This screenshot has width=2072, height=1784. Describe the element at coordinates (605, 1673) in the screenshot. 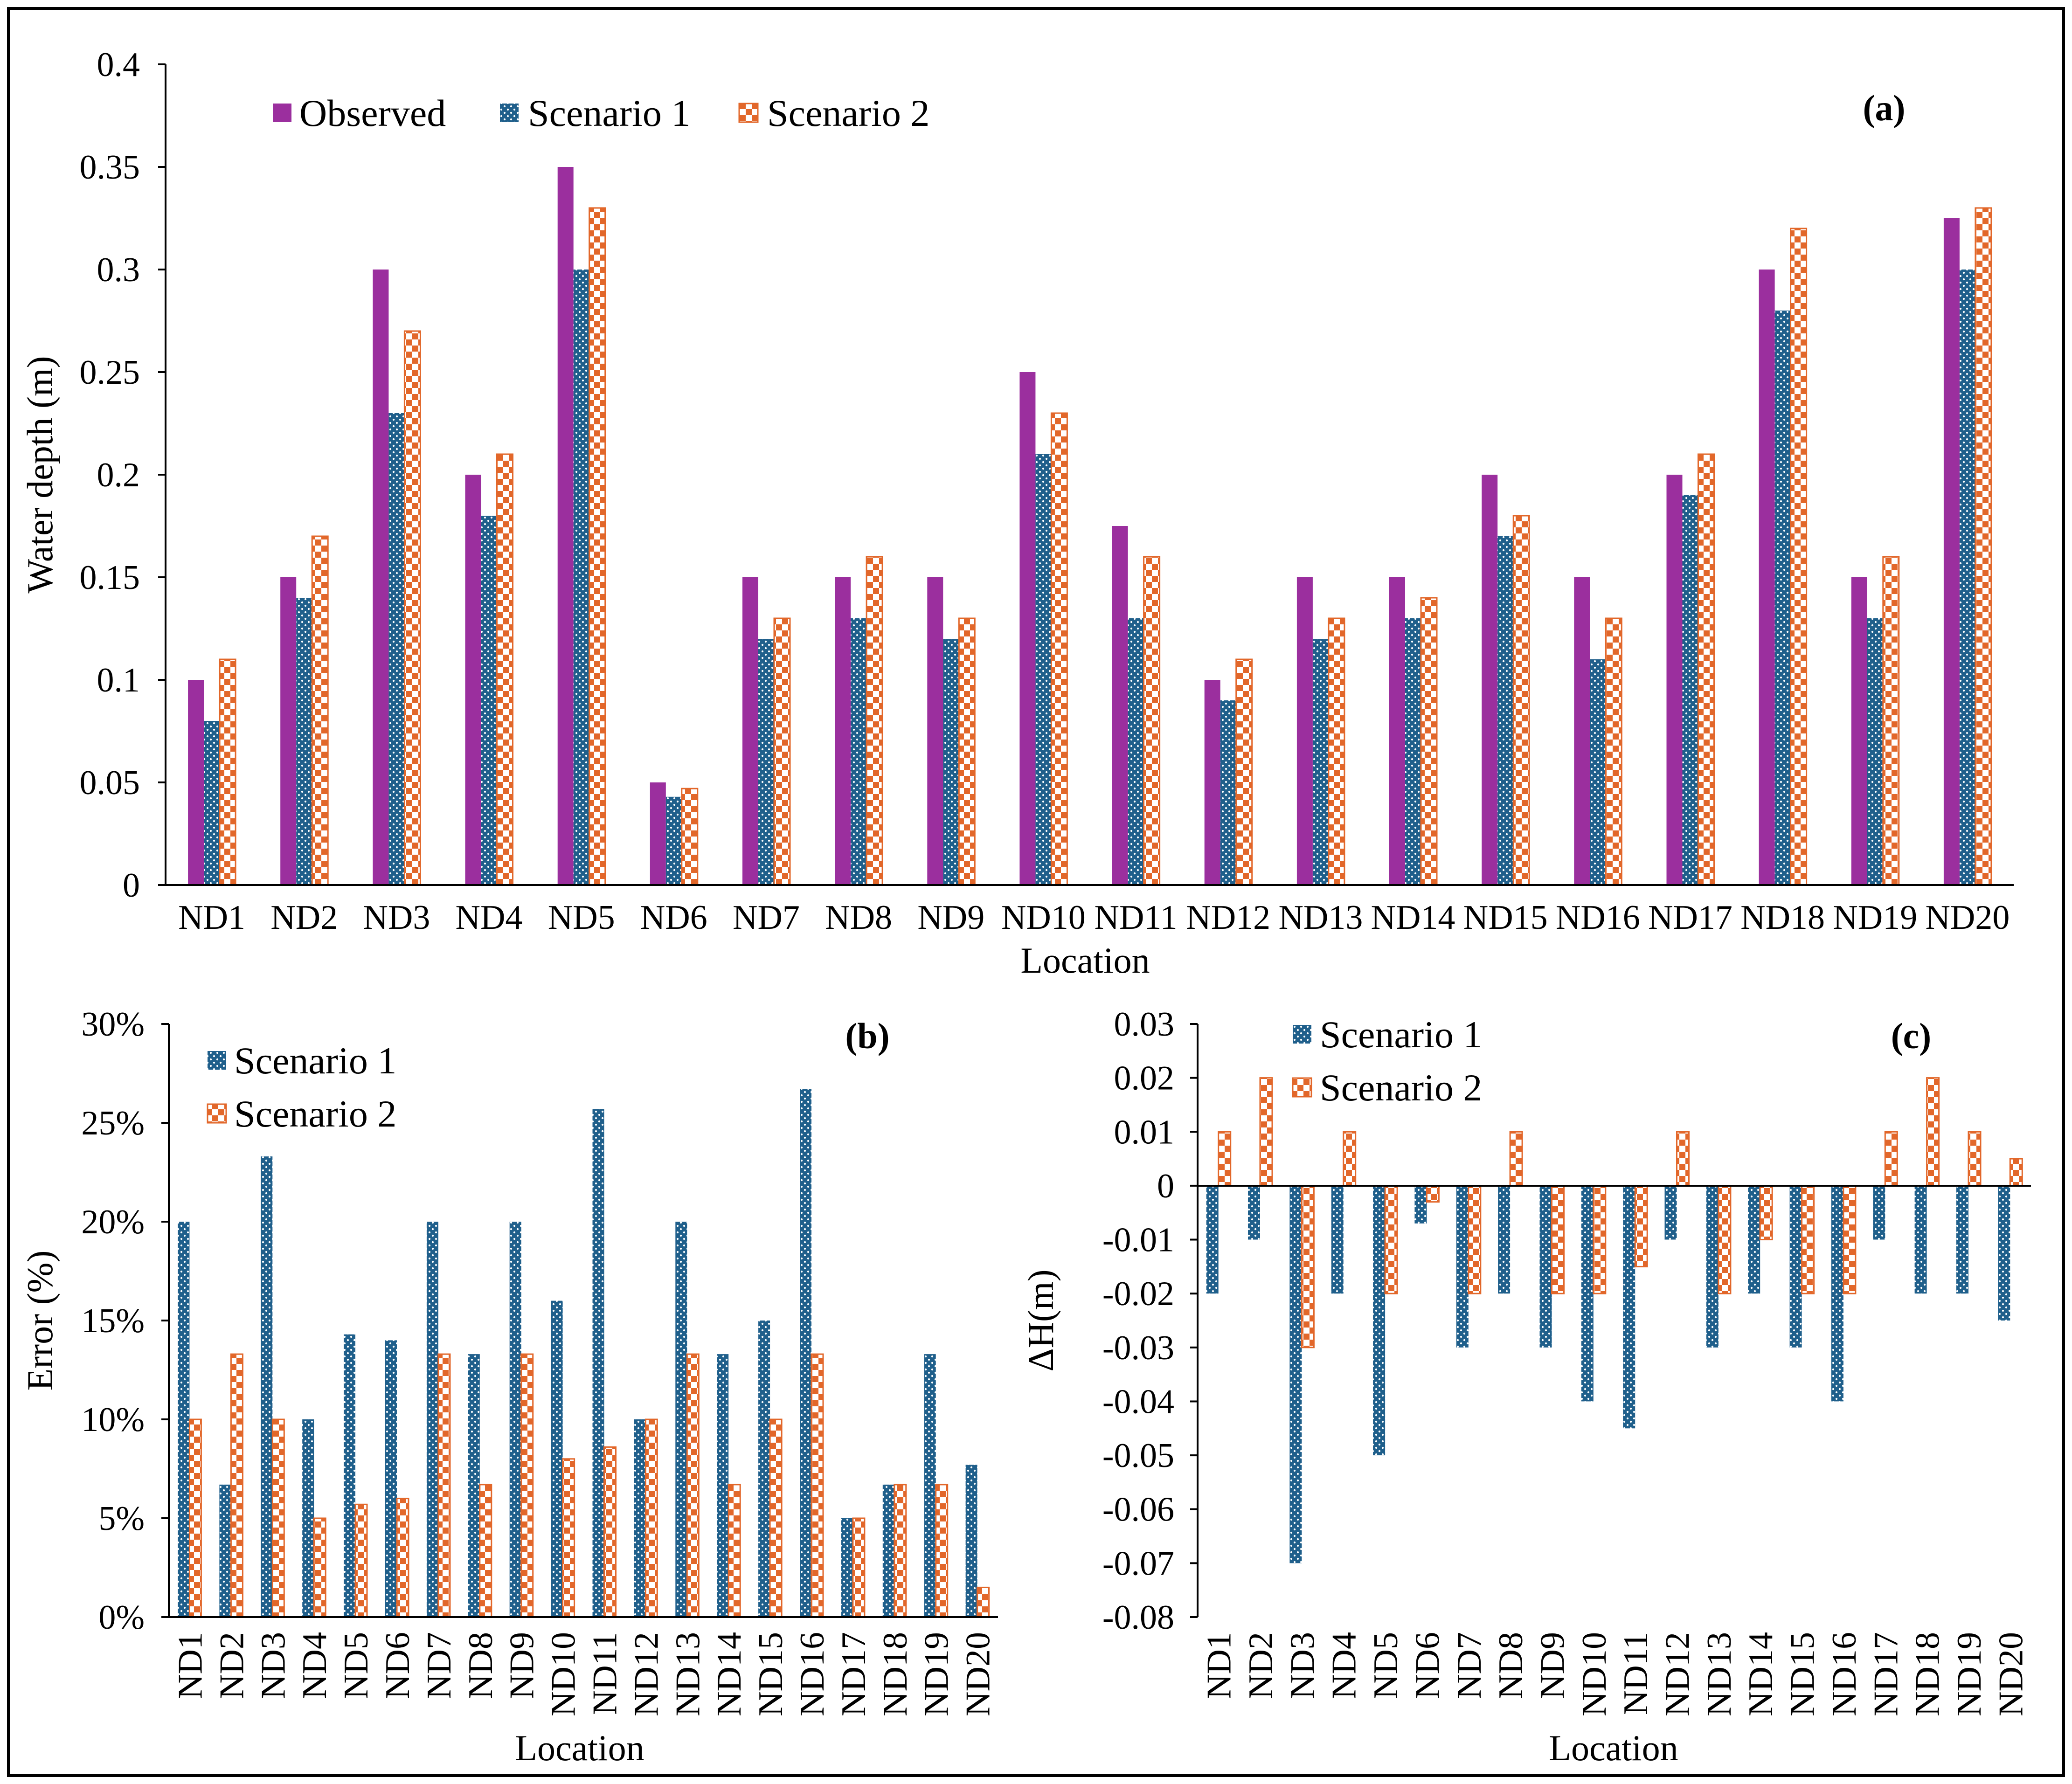

I see `x-tick-label-b: ND11` at that location.